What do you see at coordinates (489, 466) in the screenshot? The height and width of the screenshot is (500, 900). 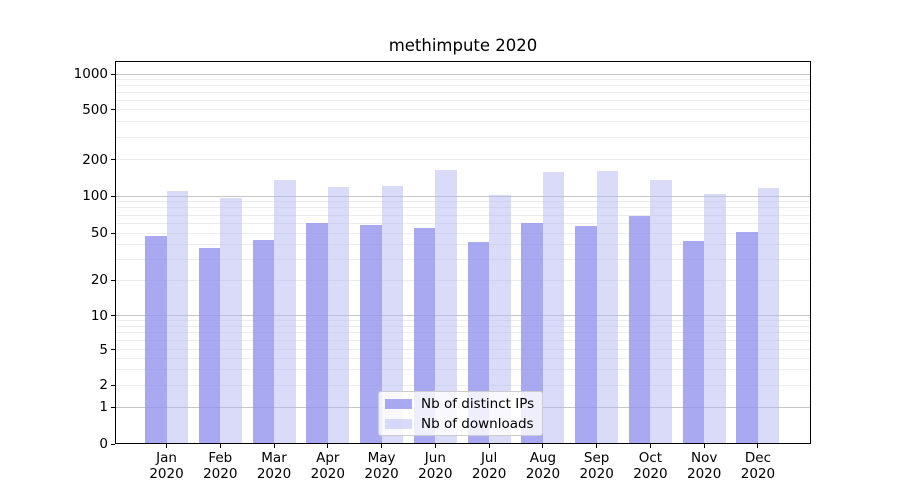 I see `x-tick-label-jul: Jul 2020` at bounding box center [489, 466].